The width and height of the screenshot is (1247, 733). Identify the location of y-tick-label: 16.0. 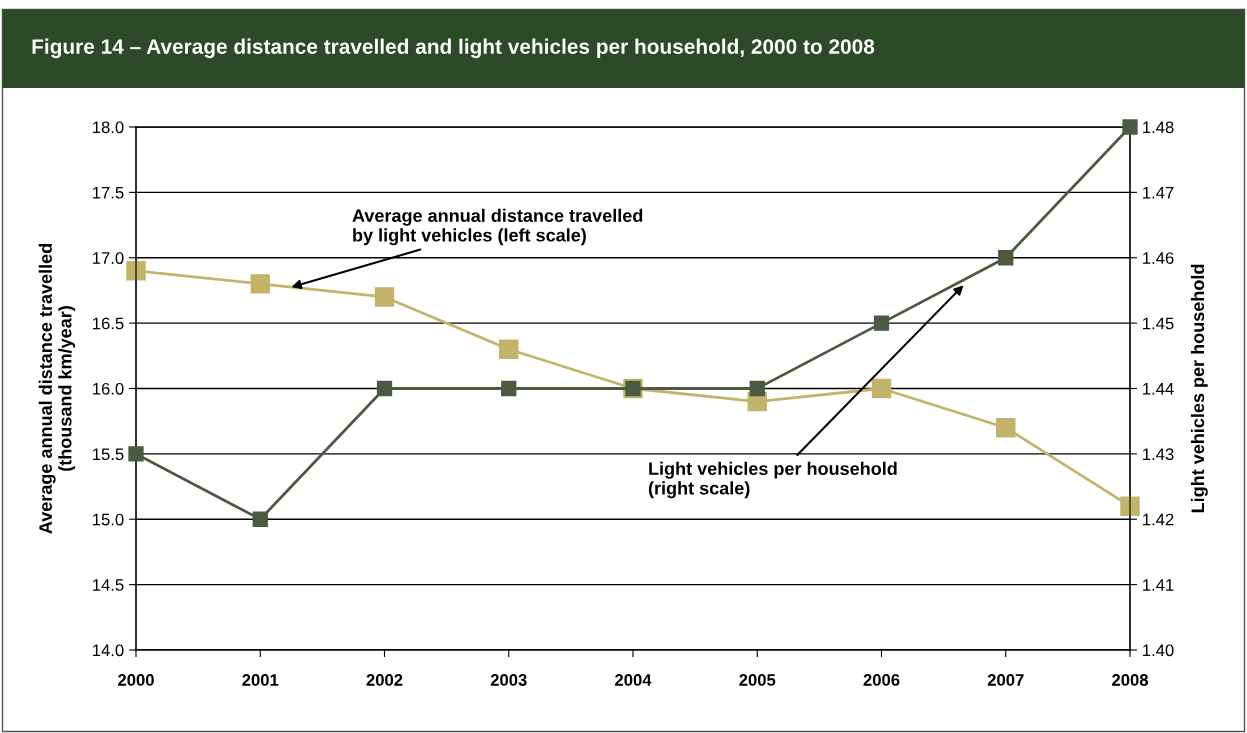
(108, 388).